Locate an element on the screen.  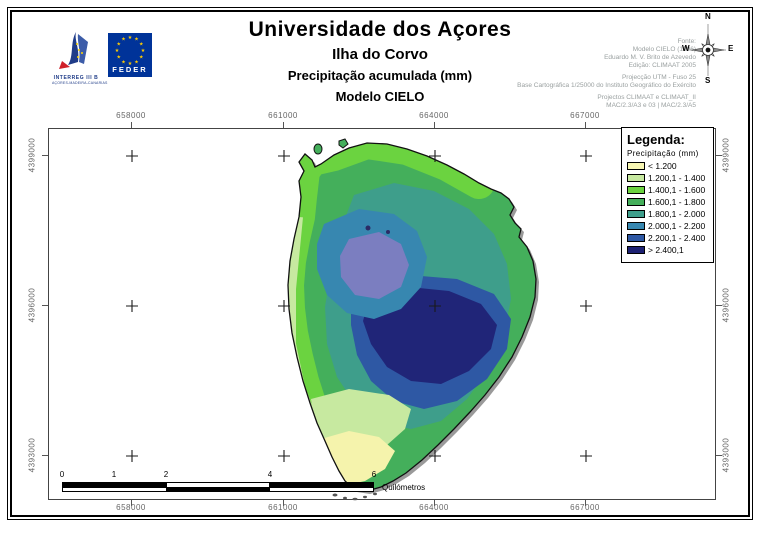
legend-item: > 2.400,1 is located at coordinates (668, 250).